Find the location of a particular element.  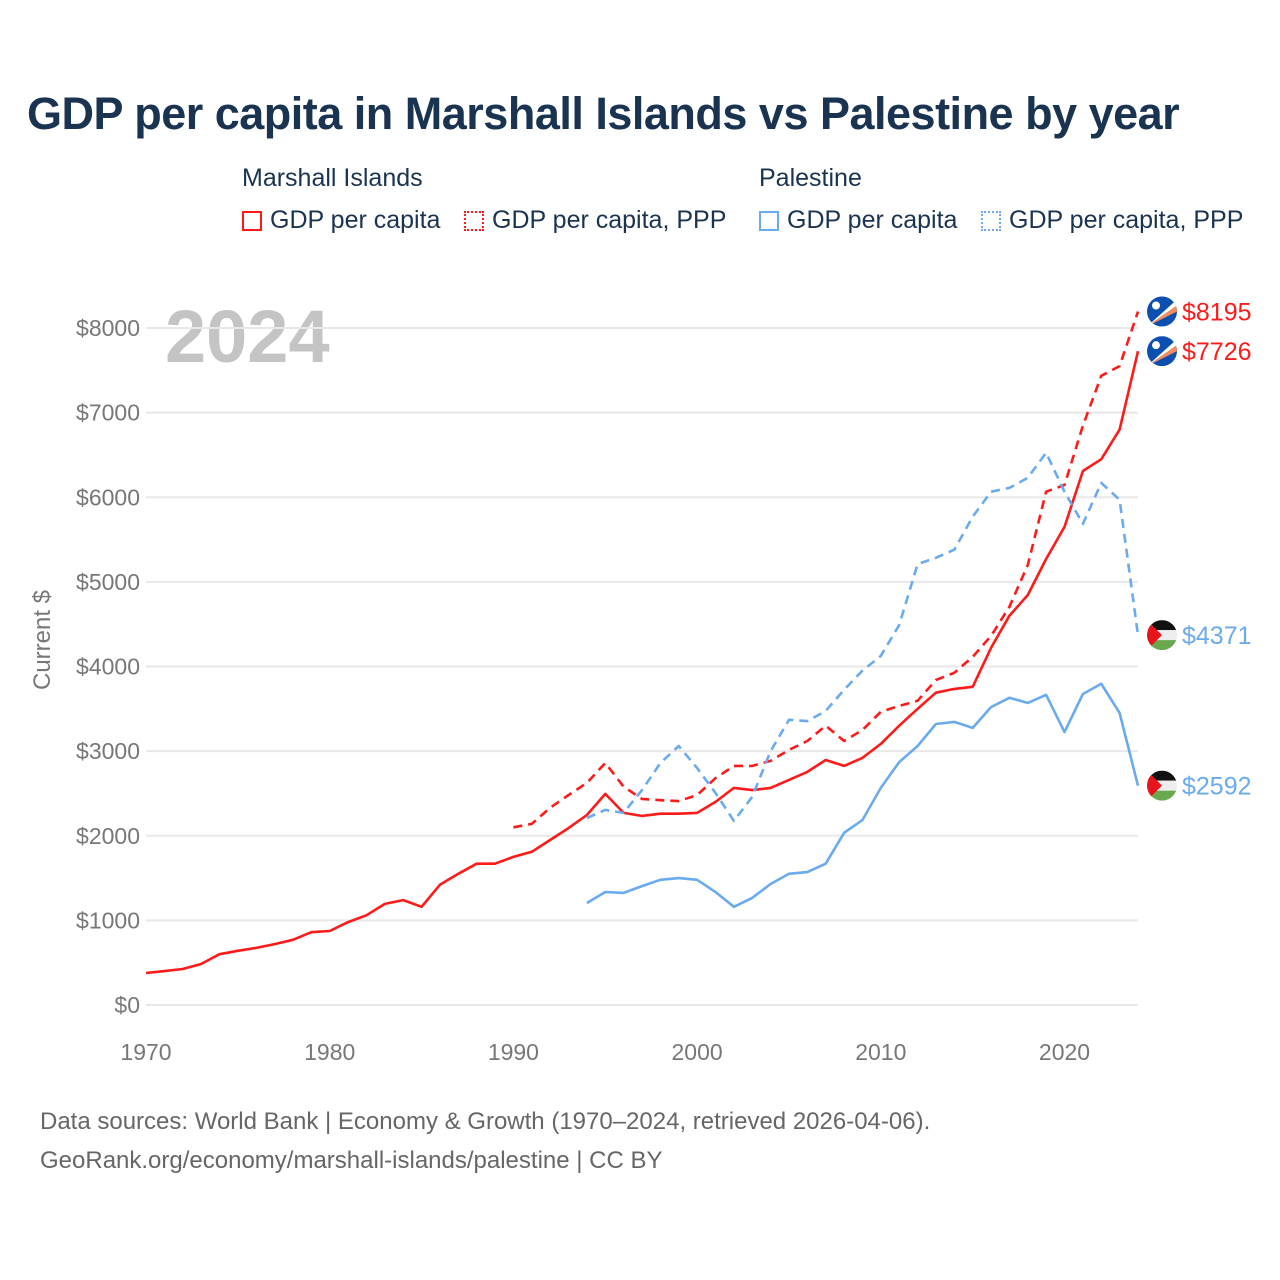

legend-item-marshall-gdp: GDP per capita is located at coordinates (341, 220).